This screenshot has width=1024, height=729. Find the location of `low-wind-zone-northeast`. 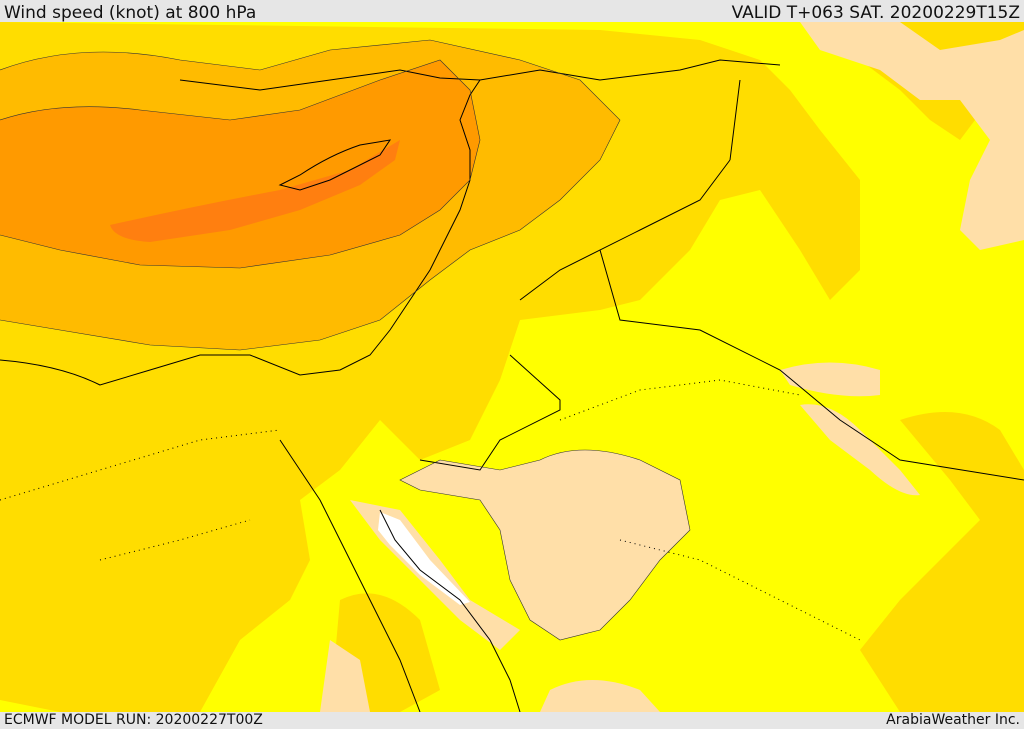

low-wind-zone-northeast is located at coordinates (912, 136).